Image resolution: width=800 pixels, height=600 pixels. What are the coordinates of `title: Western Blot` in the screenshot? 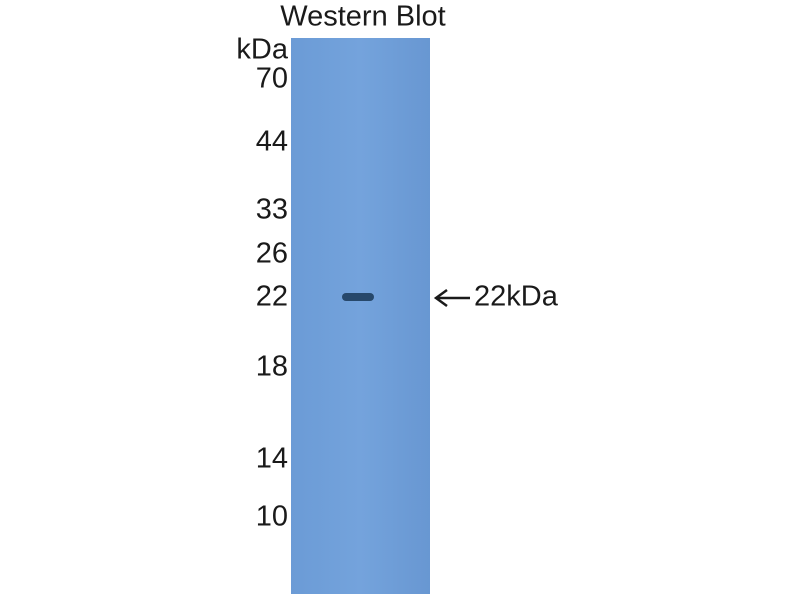 It's located at (362, 17).